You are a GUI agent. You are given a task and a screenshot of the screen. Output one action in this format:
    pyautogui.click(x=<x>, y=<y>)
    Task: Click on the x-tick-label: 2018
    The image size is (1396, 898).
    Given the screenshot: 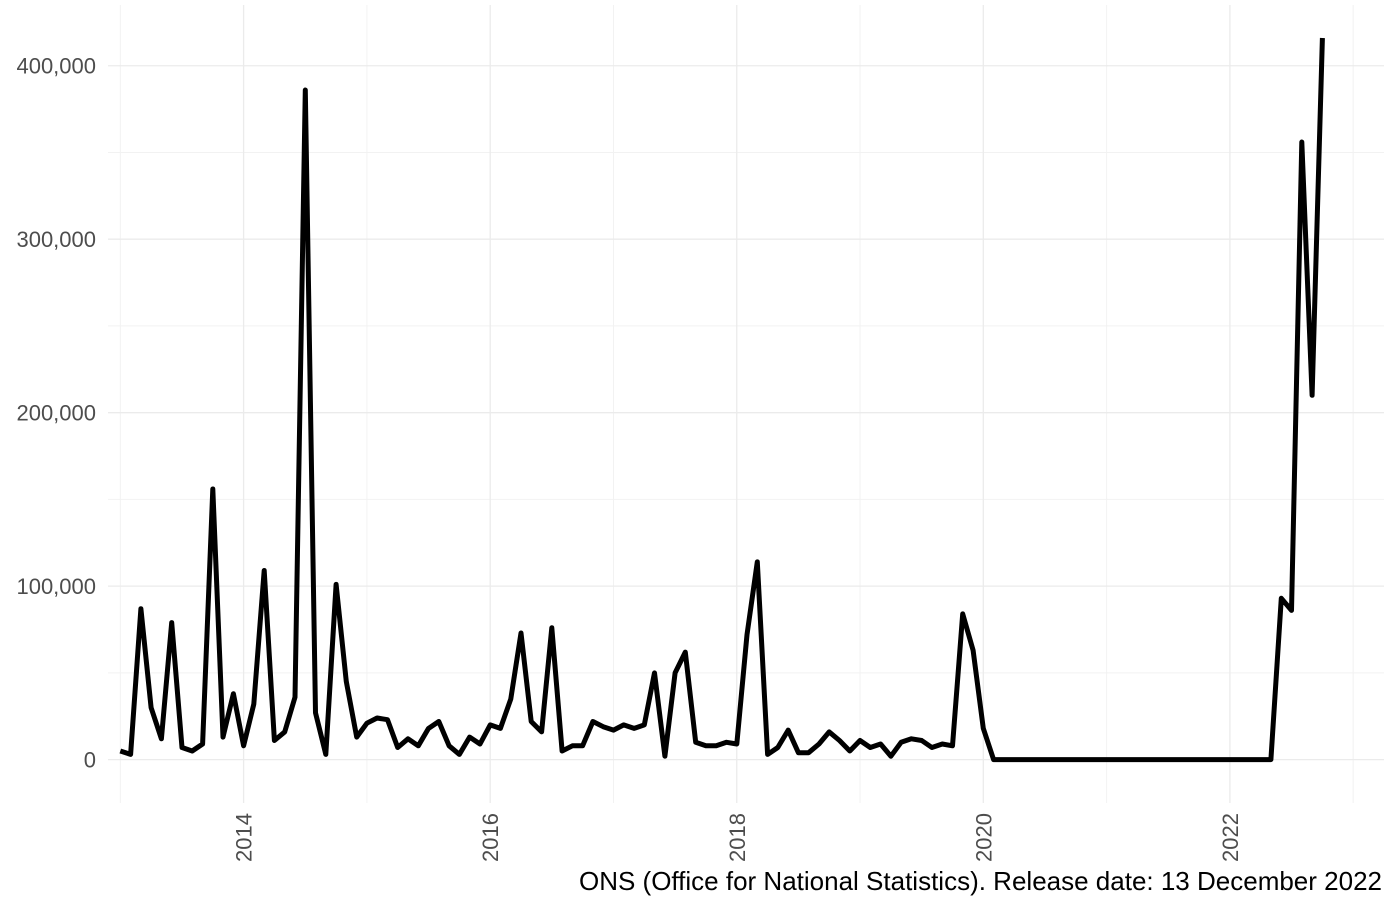 What is the action you would take?
    pyautogui.click(x=737, y=837)
    